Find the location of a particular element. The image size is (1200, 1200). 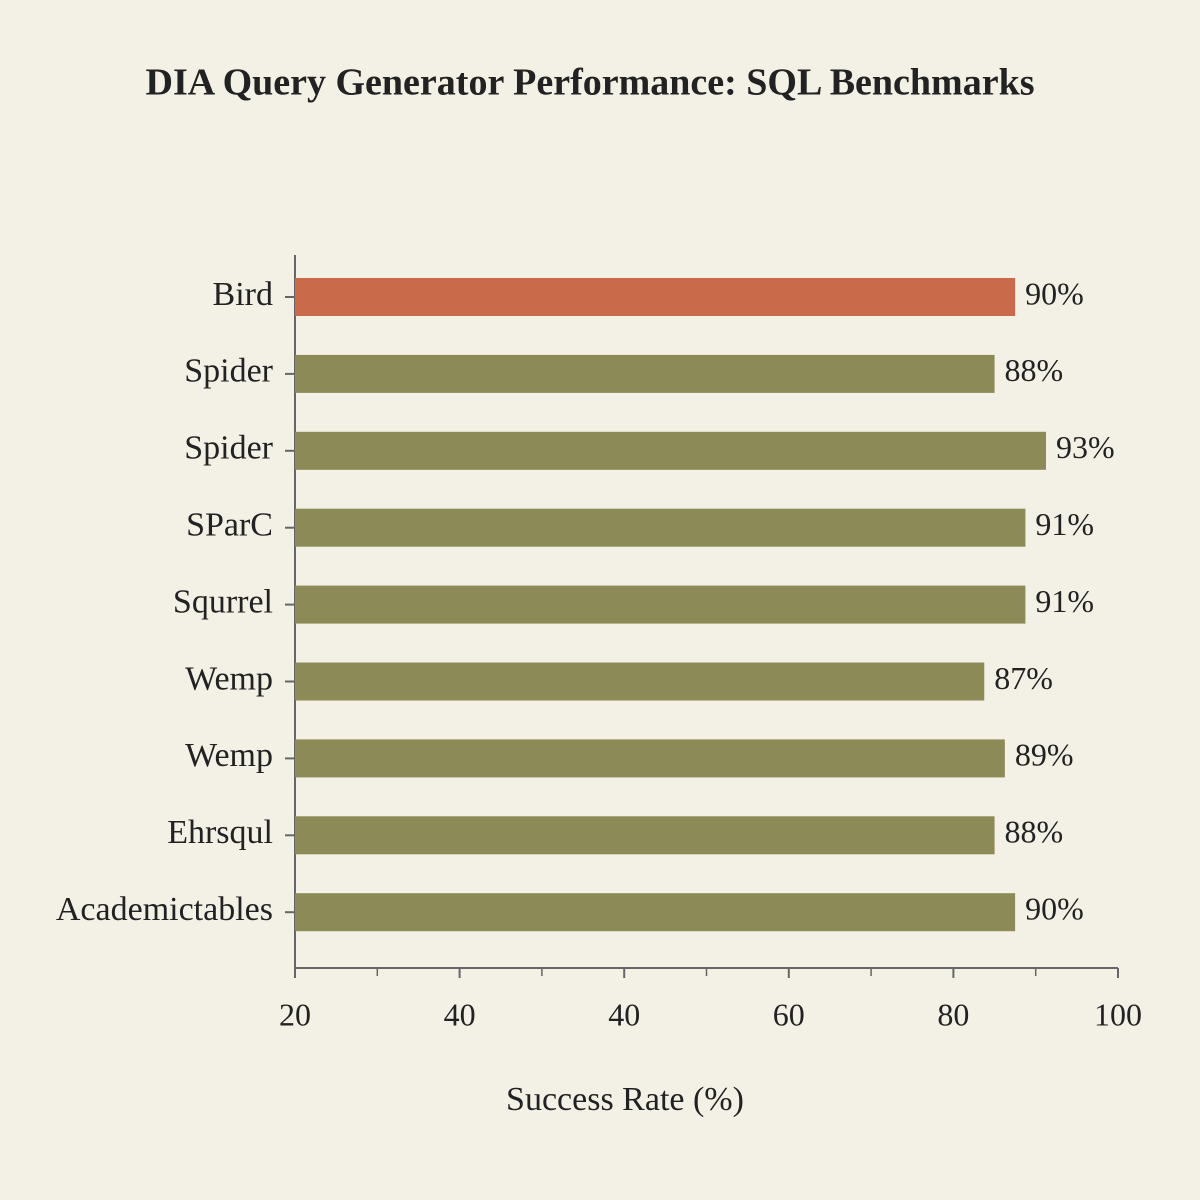

y-tick-label: Ehrsqul is located at coordinates (220, 832).